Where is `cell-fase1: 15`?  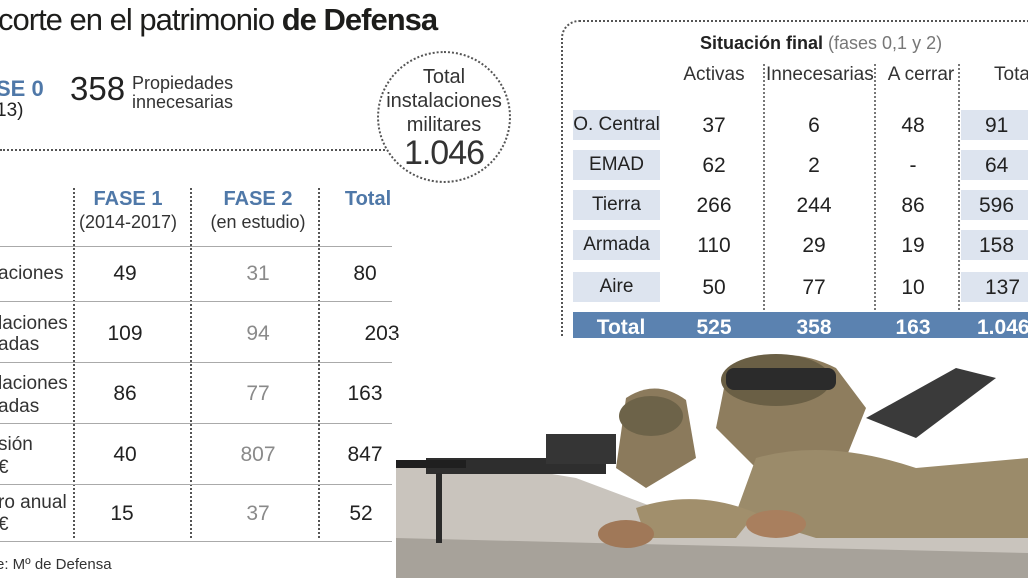 cell-fase1: 15 is located at coordinates (122, 513).